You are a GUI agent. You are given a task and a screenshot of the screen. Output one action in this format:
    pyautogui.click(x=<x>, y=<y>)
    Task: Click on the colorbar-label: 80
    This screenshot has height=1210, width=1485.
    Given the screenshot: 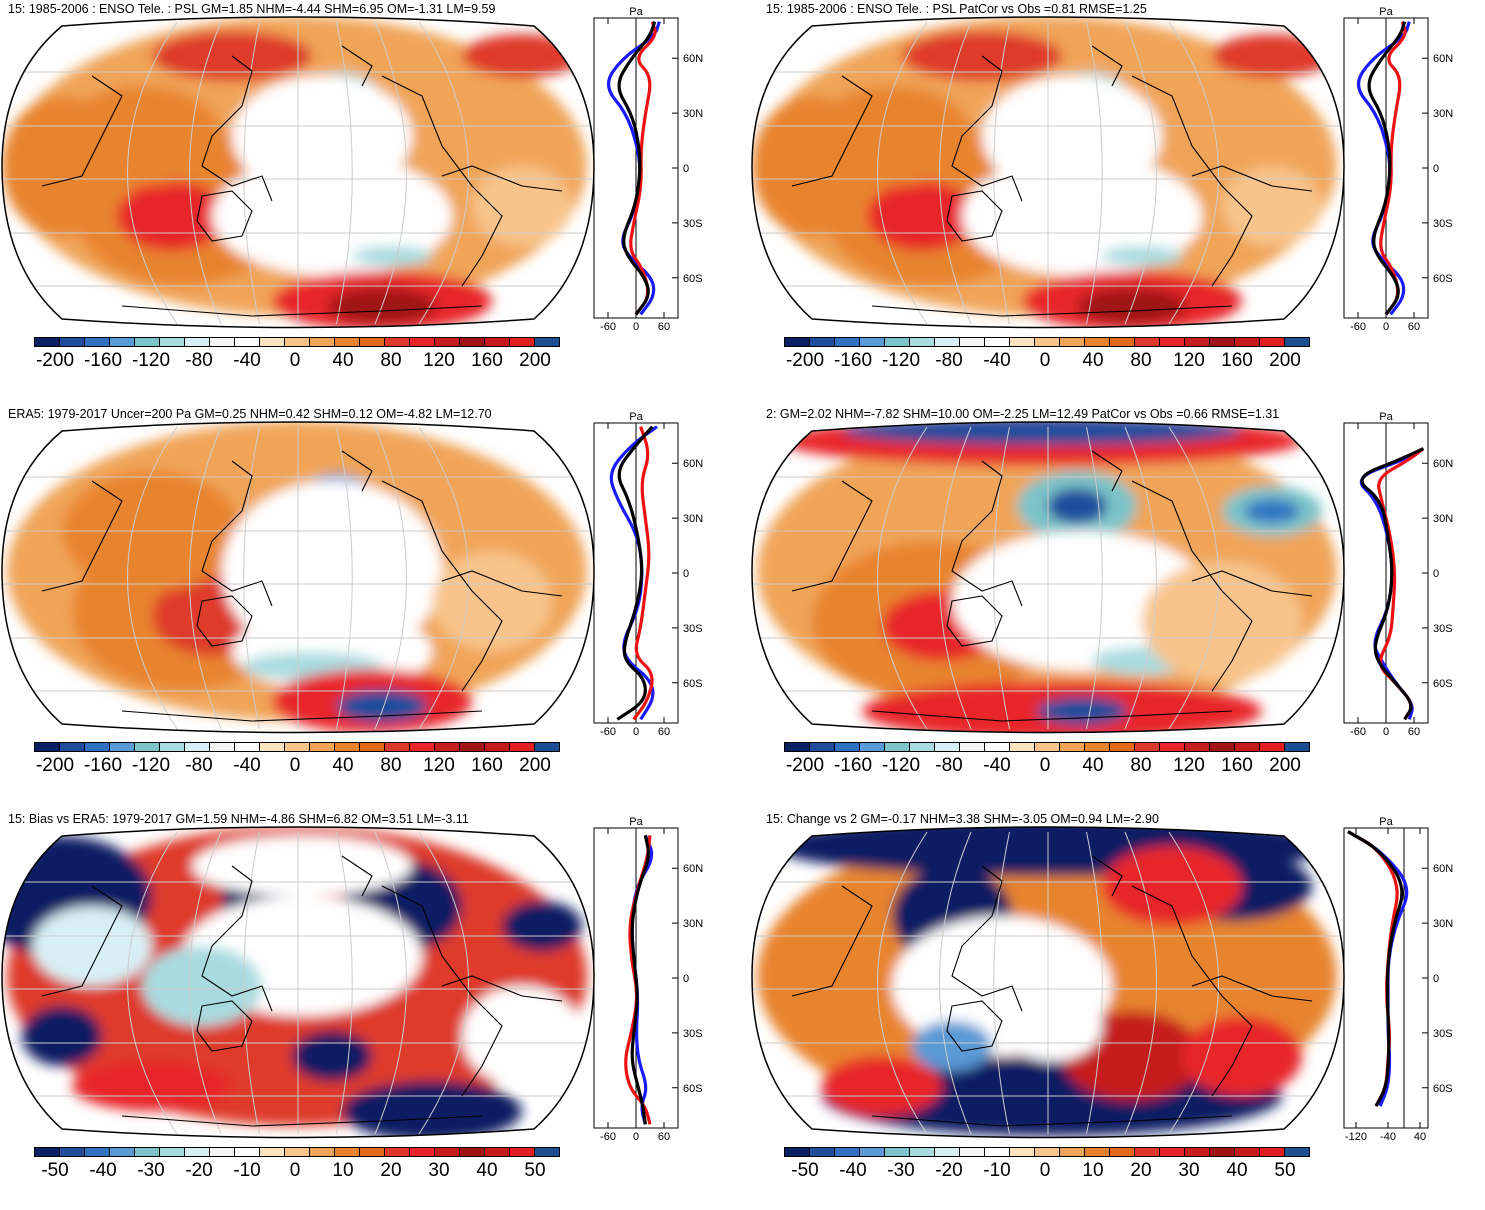 What is the action you would take?
    pyautogui.click(x=1141, y=360)
    